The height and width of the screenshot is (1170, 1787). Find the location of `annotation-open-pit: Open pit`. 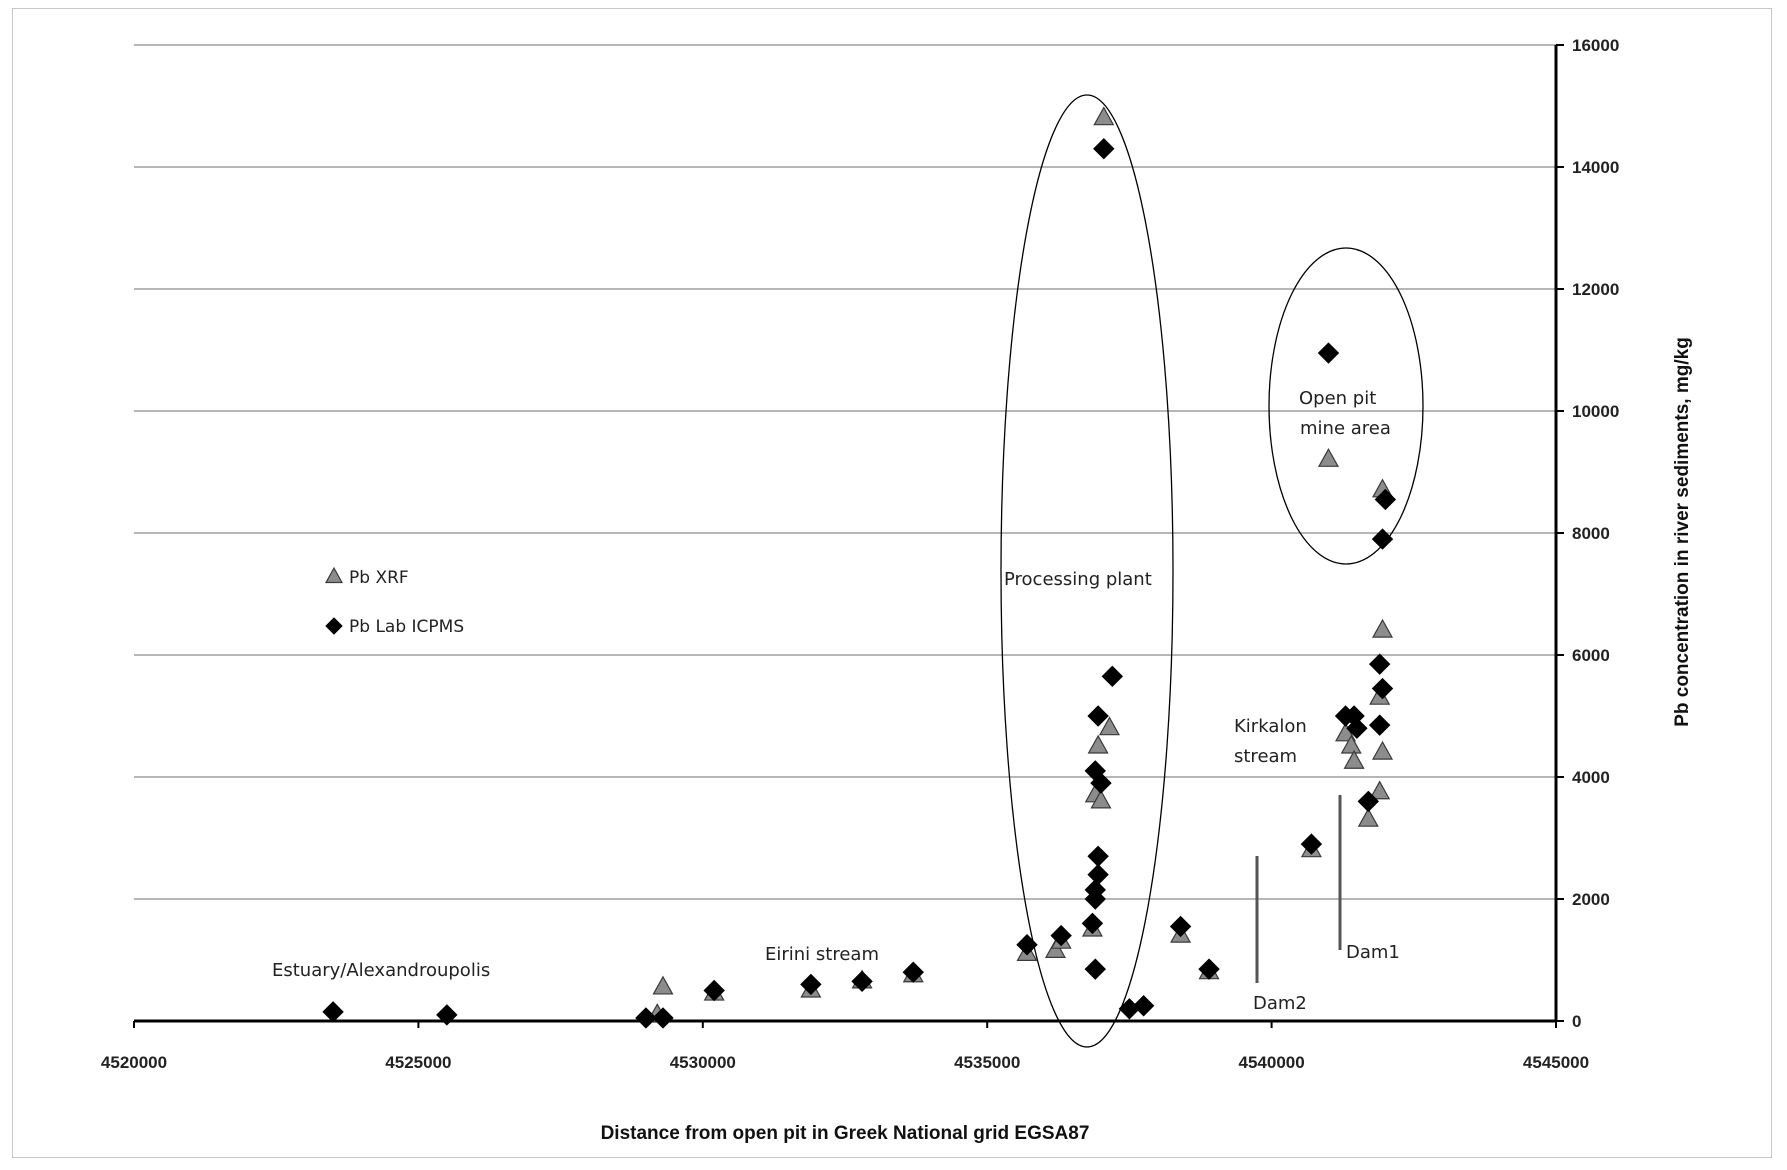

annotation-open-pit: Open pit is located at coordinates (1337, 398).